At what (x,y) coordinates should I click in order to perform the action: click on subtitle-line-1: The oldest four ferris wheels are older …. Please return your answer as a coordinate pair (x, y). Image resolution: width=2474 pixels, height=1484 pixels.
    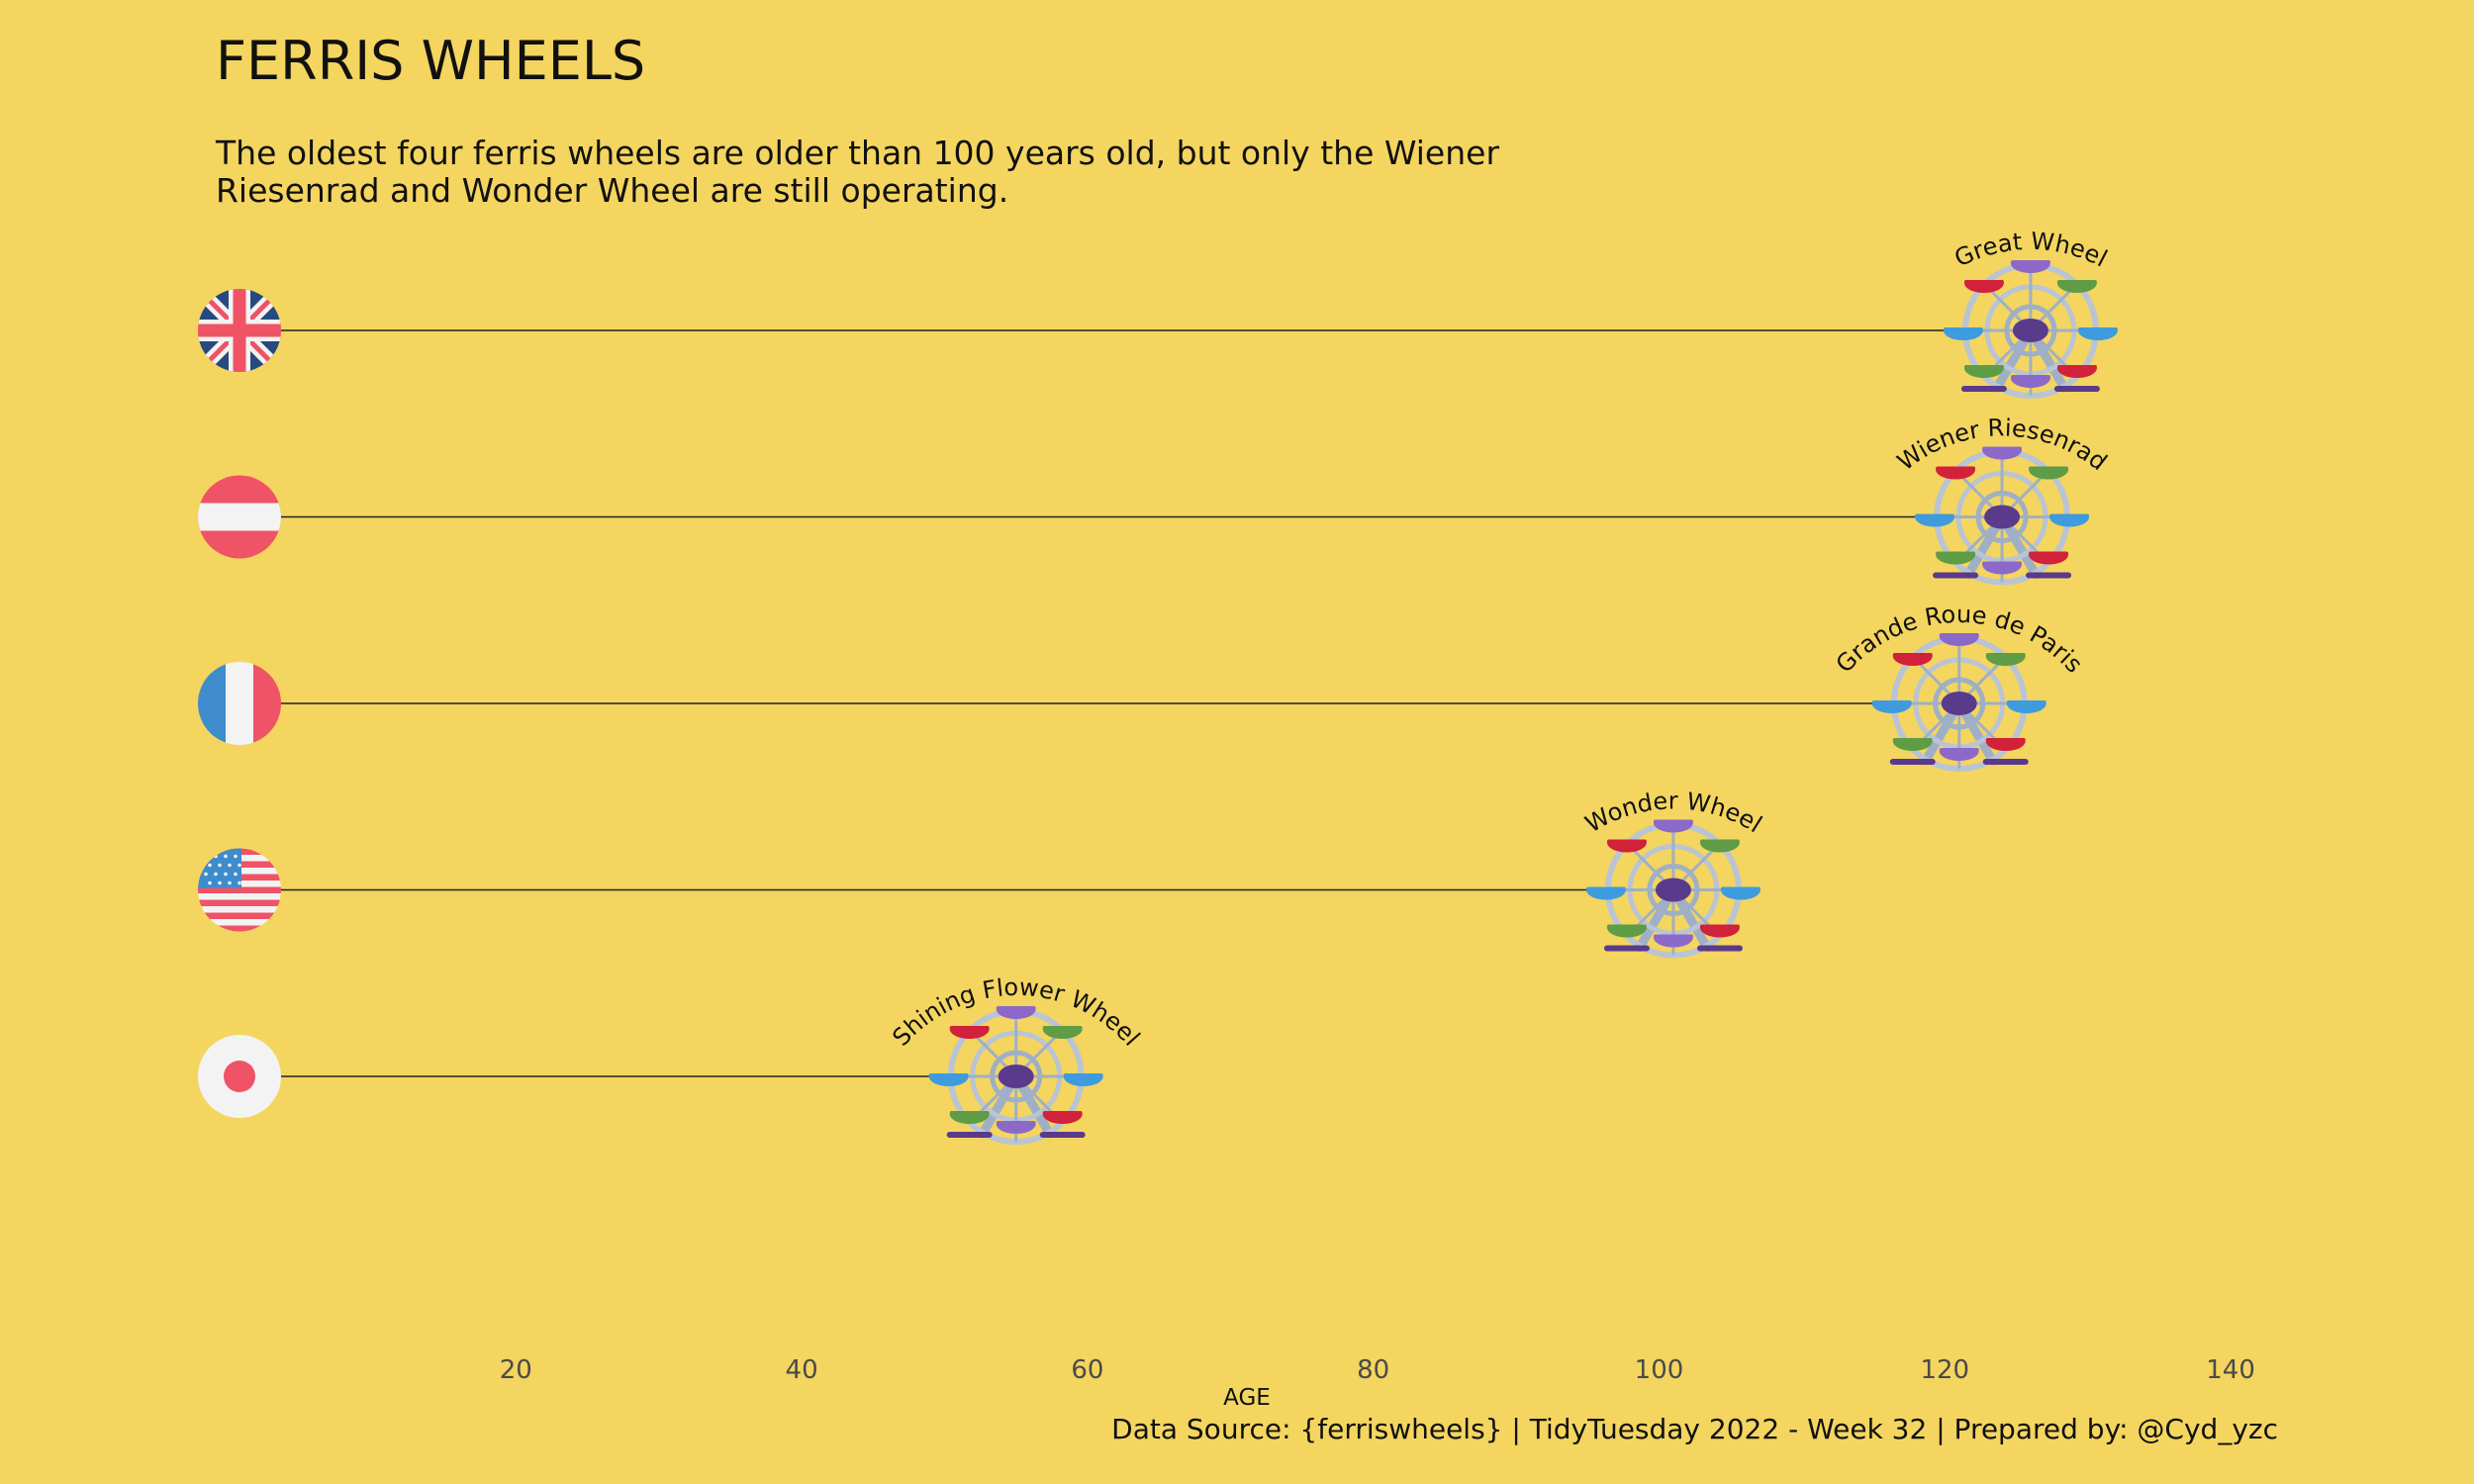
    Looking at the image, I should click on (857, 153).